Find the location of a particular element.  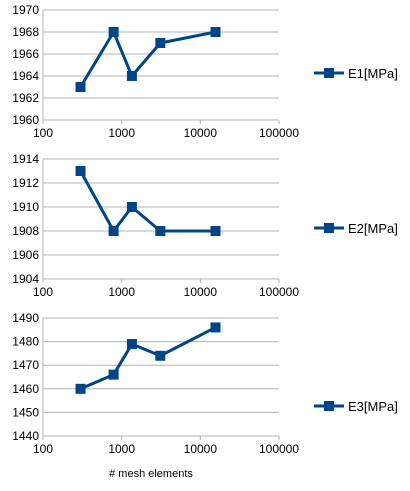

legend-label: E1[MPa] is located at coordinates (373, 73).